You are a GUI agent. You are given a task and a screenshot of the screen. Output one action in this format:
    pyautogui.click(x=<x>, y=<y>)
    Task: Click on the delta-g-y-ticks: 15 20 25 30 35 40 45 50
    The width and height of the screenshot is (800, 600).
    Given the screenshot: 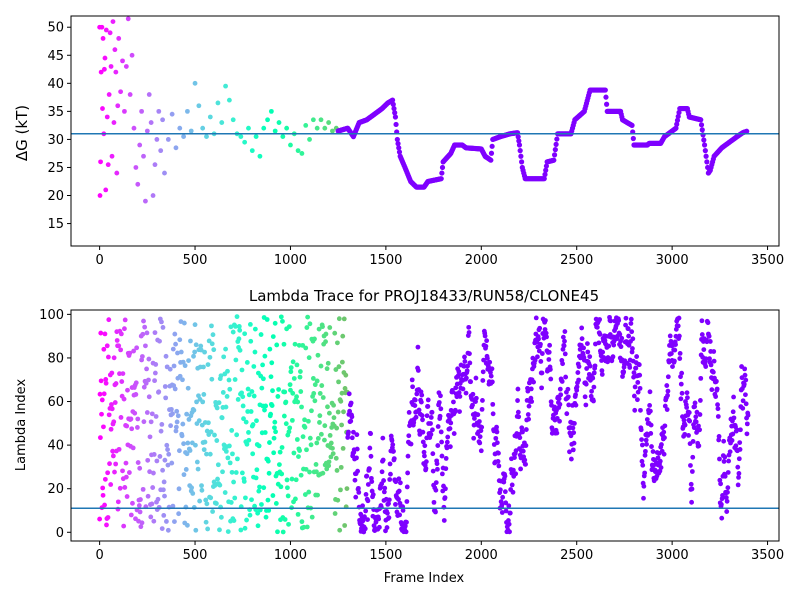 What is the action you would take?
    pyautogui.click(x=59, y=126)
    